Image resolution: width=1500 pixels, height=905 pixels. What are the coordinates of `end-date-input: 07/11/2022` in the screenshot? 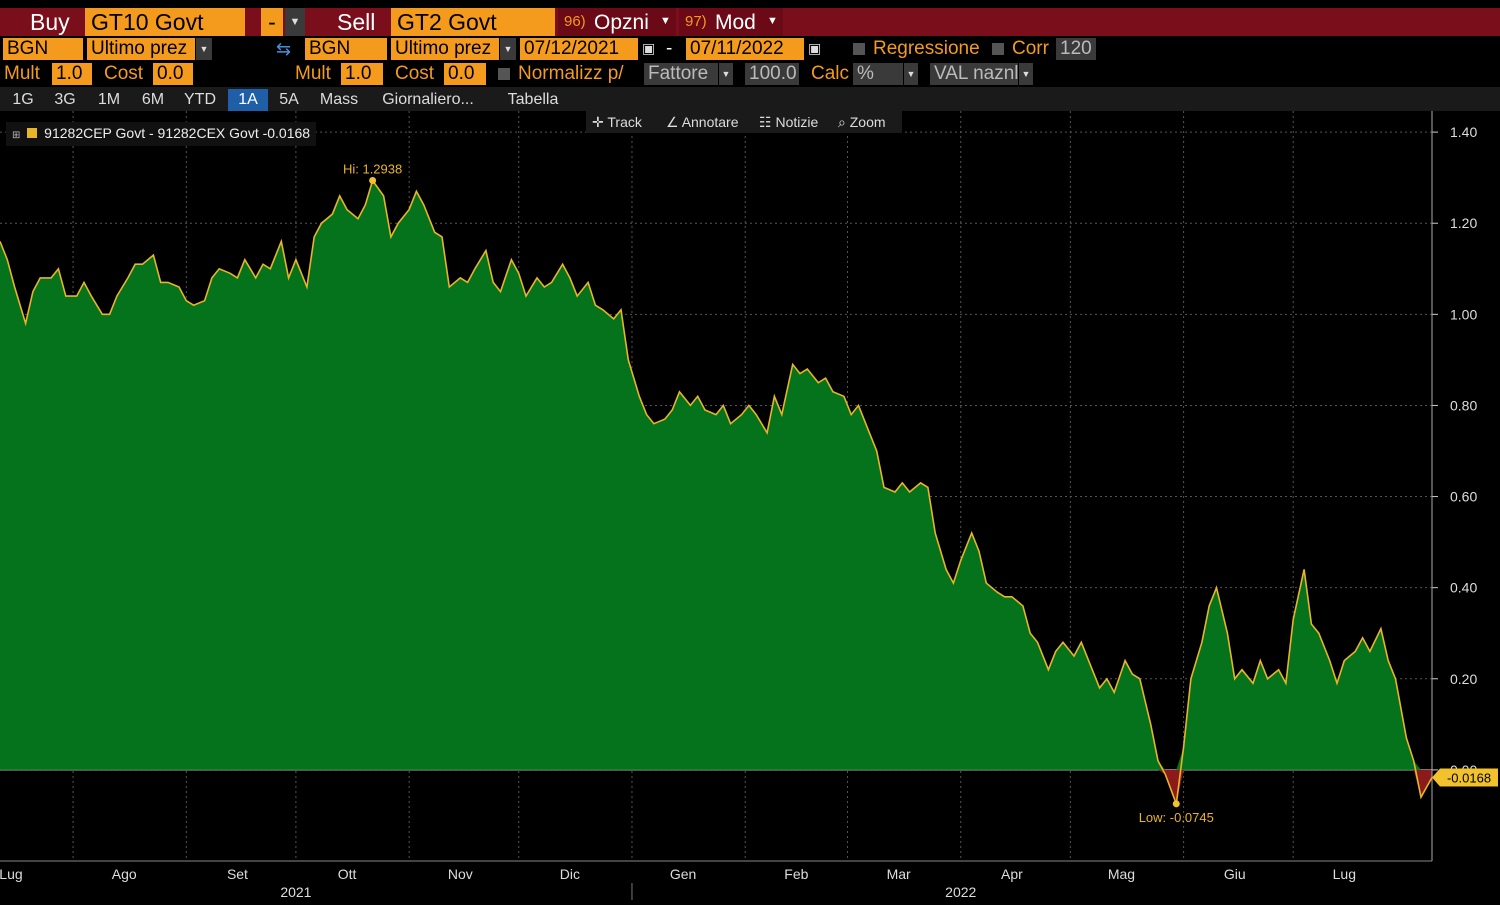 It's located at (745, 49).